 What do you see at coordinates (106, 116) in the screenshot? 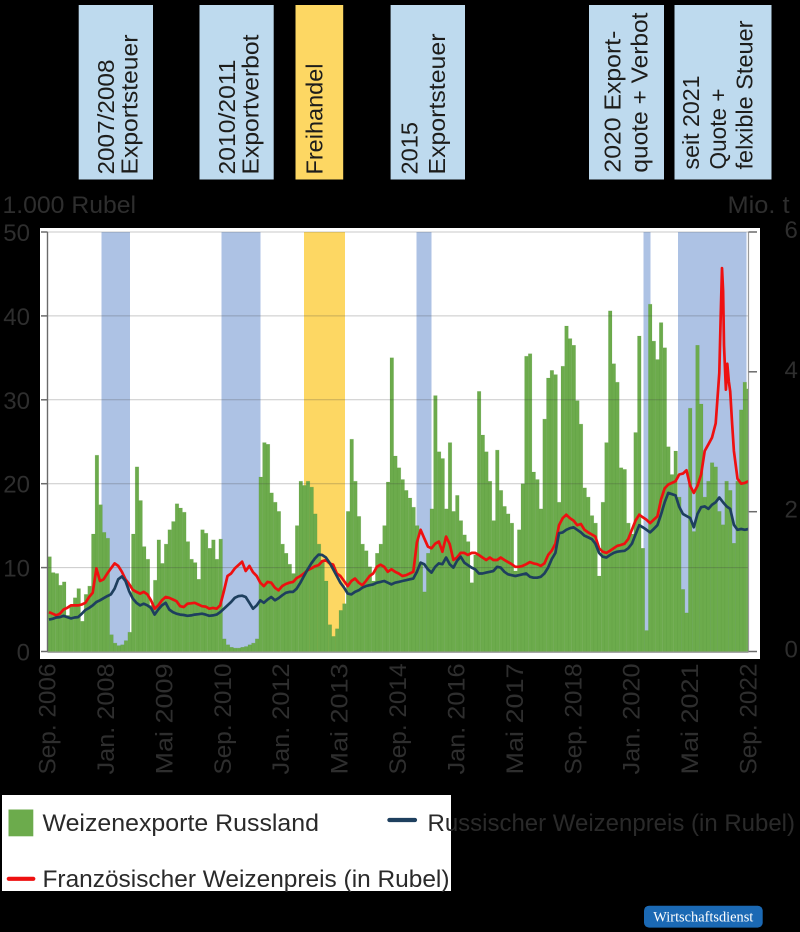
I see `svg-text: 2007/2008` at bounding box center [106, 116].